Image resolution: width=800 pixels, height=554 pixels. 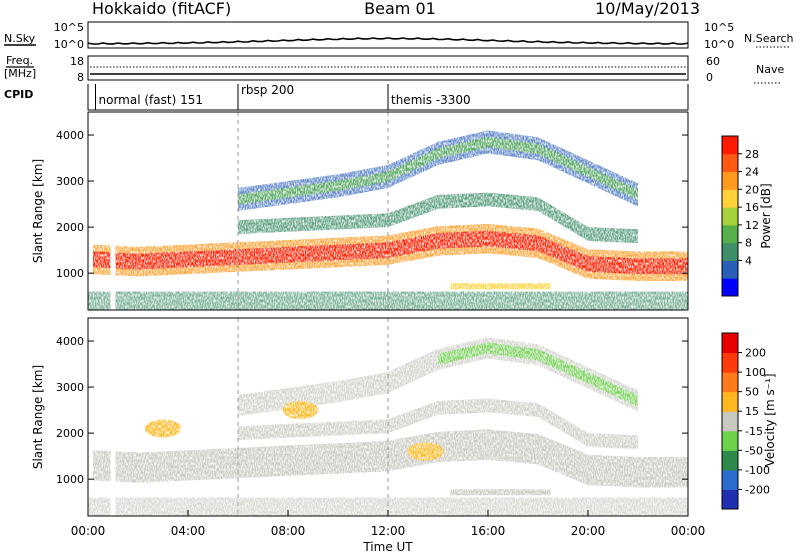 I want to click on noise-tick-left-top: 10^5, so click(x=69, y=27).